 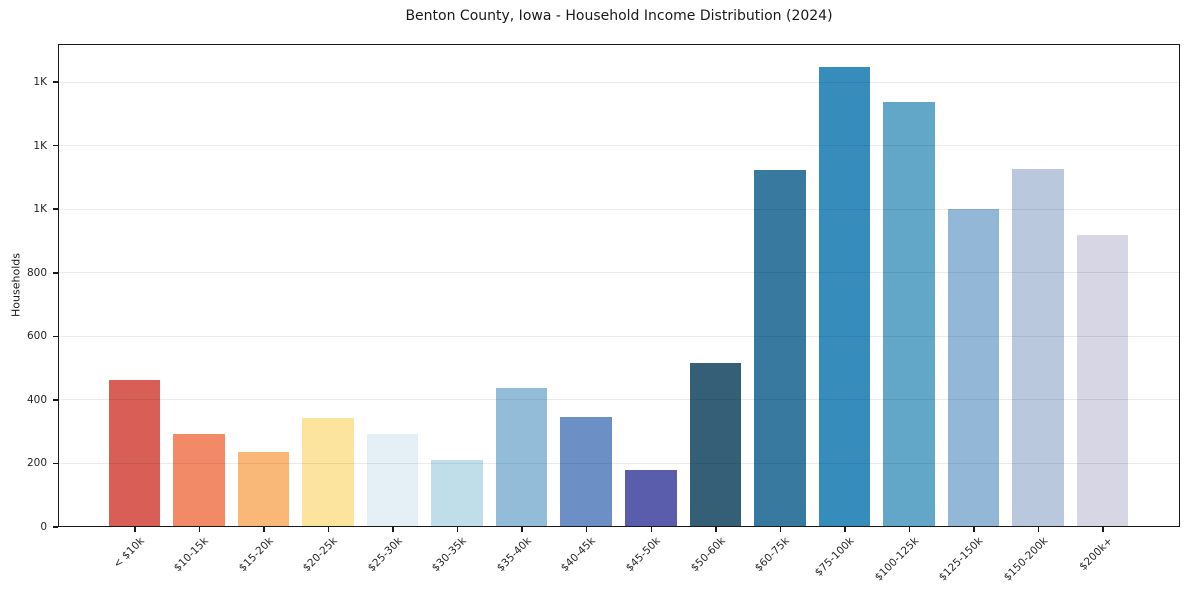 I want to click on x-tick-label: $40-45k, so click(x=579, y=555).